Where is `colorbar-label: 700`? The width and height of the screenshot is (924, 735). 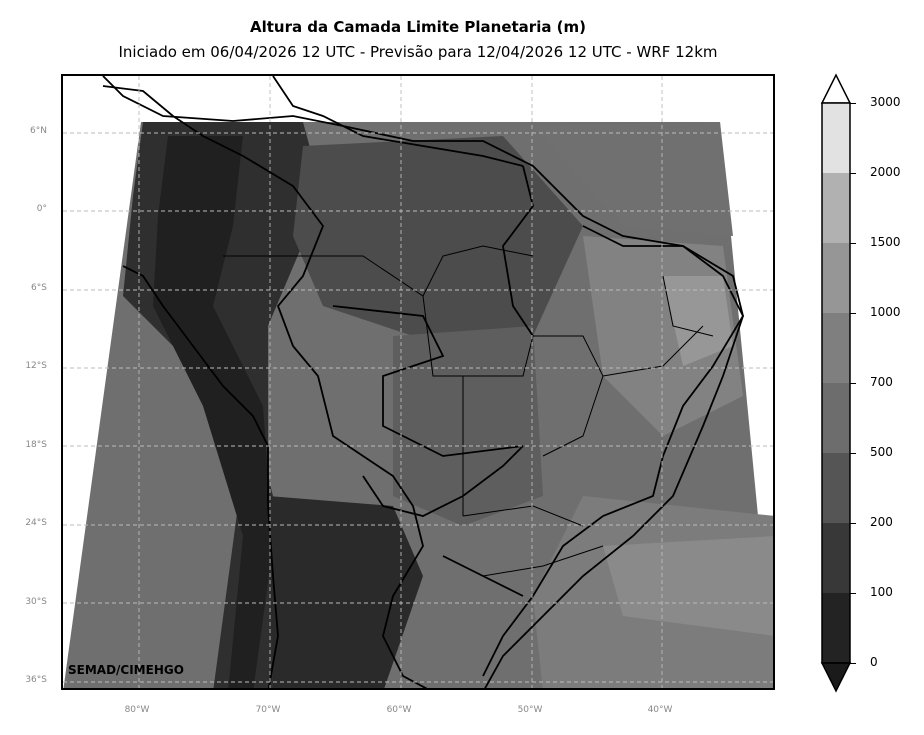 colorbar-label: 700 is located at coordinates (881, 382).